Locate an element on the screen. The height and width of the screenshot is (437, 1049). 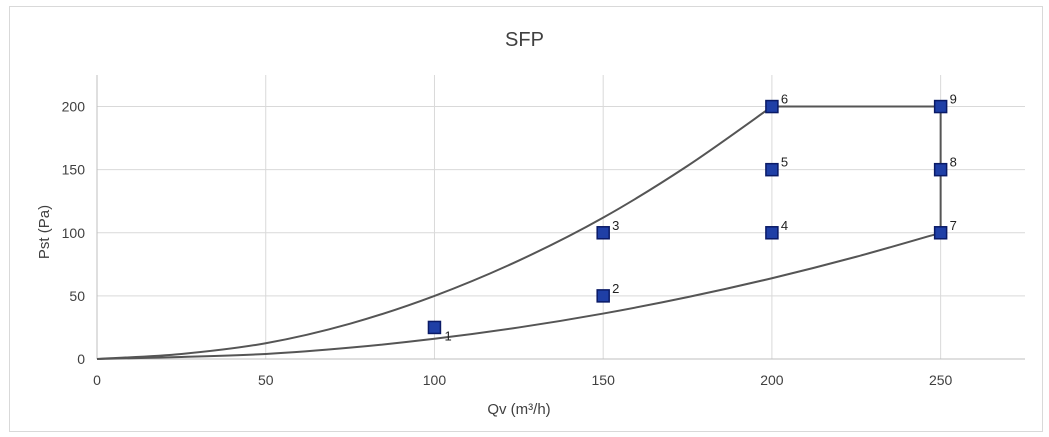
data-label-9: 9 is located at coordinates (953, 99).